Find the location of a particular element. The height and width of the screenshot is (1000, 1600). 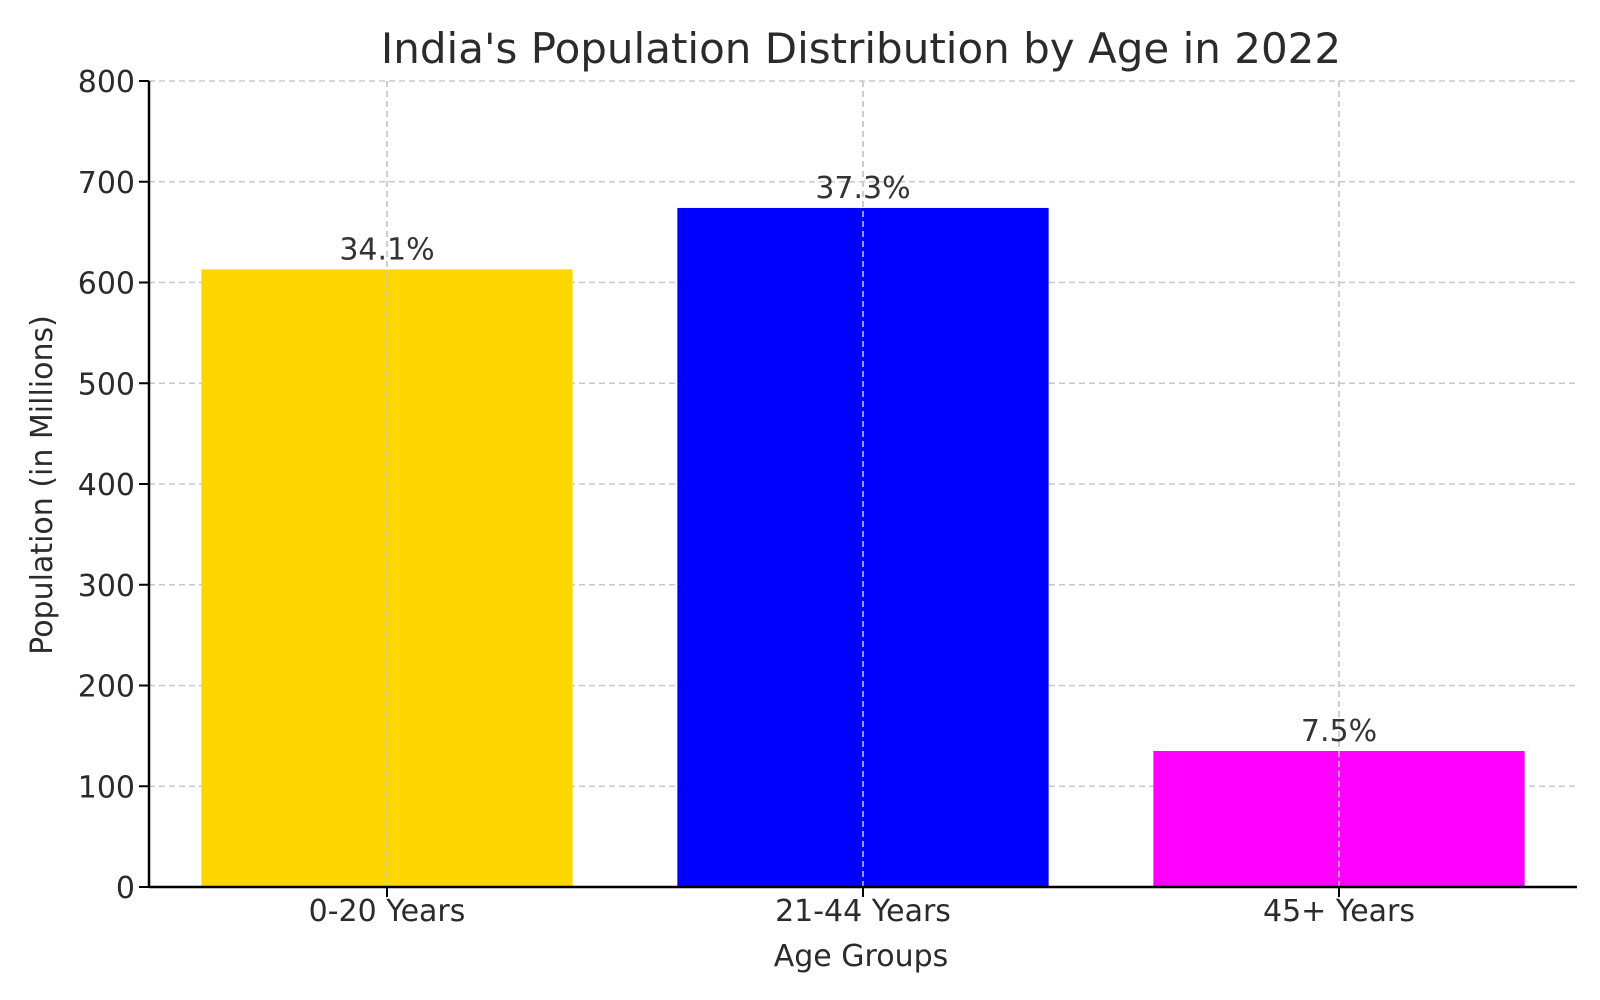

y-tick-label: 500 is located at coordinates (106, 384).